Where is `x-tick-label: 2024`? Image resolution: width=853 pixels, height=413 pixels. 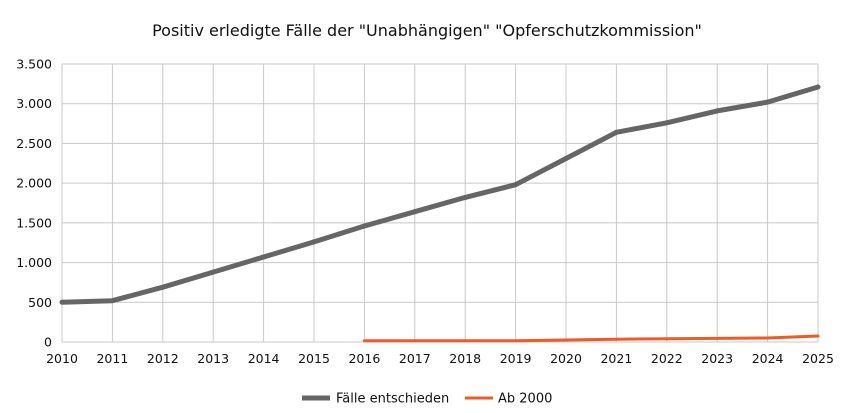 x-tick-label: 2024 is located at coordinates (768, 358).